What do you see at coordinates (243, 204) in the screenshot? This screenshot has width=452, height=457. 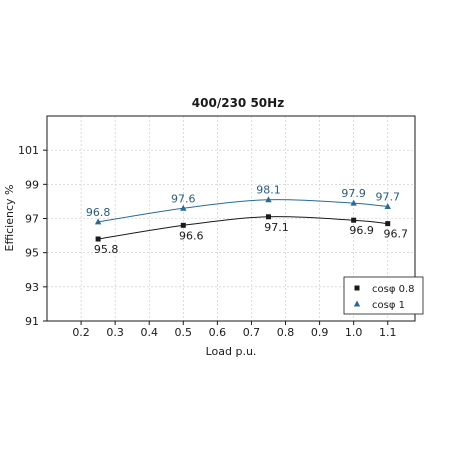 I see `series-2: 96.8 97.6 98.1 97.9 97.7` at bounding box center [243, 204].